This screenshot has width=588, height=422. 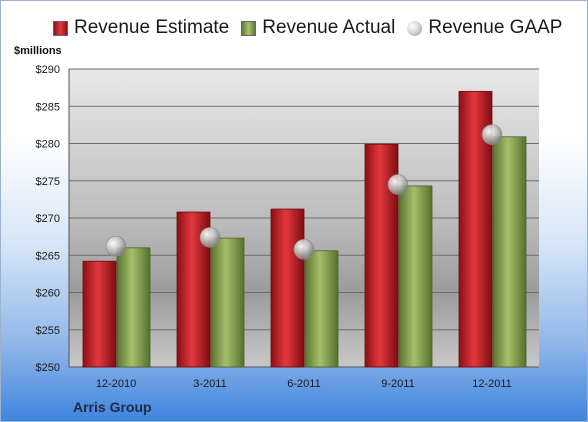 What do you see at coordinates (60, 28) in the screenshot?
I see `legend-swatch-estimate` at bounding box center [60, 28].